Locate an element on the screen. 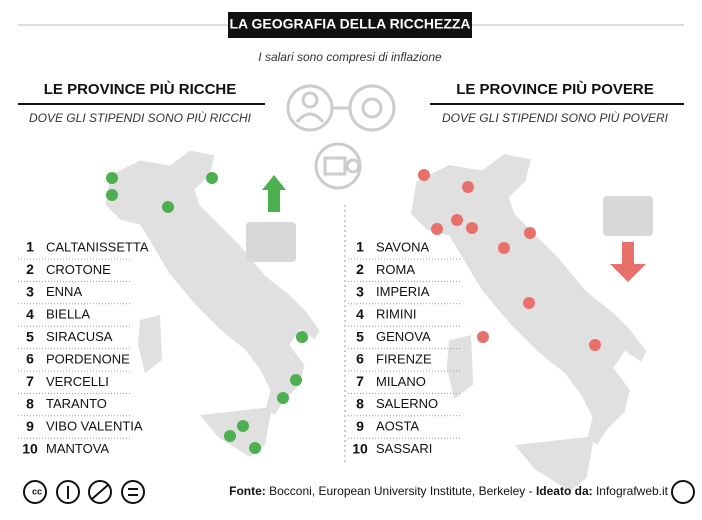 The width and height of the screenshot is (702, 520). up-arrow is located at coordinates (274, 193).